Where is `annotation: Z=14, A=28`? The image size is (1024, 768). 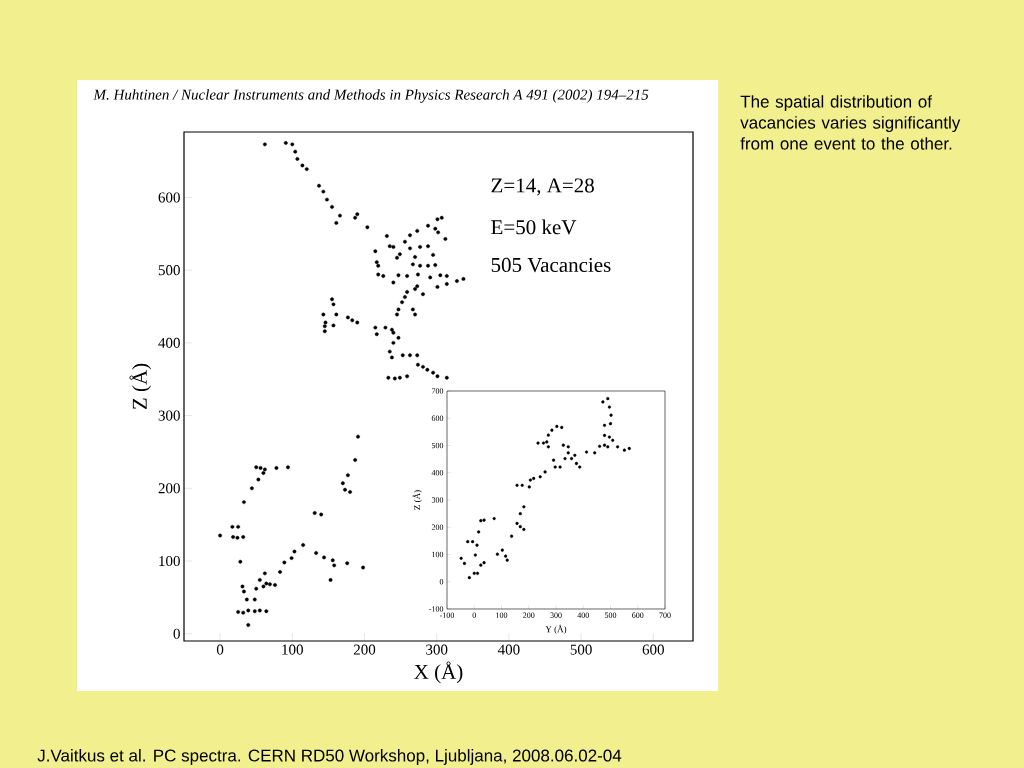
annotation: Z=14, A=28 is located at coordinates (542, 187).